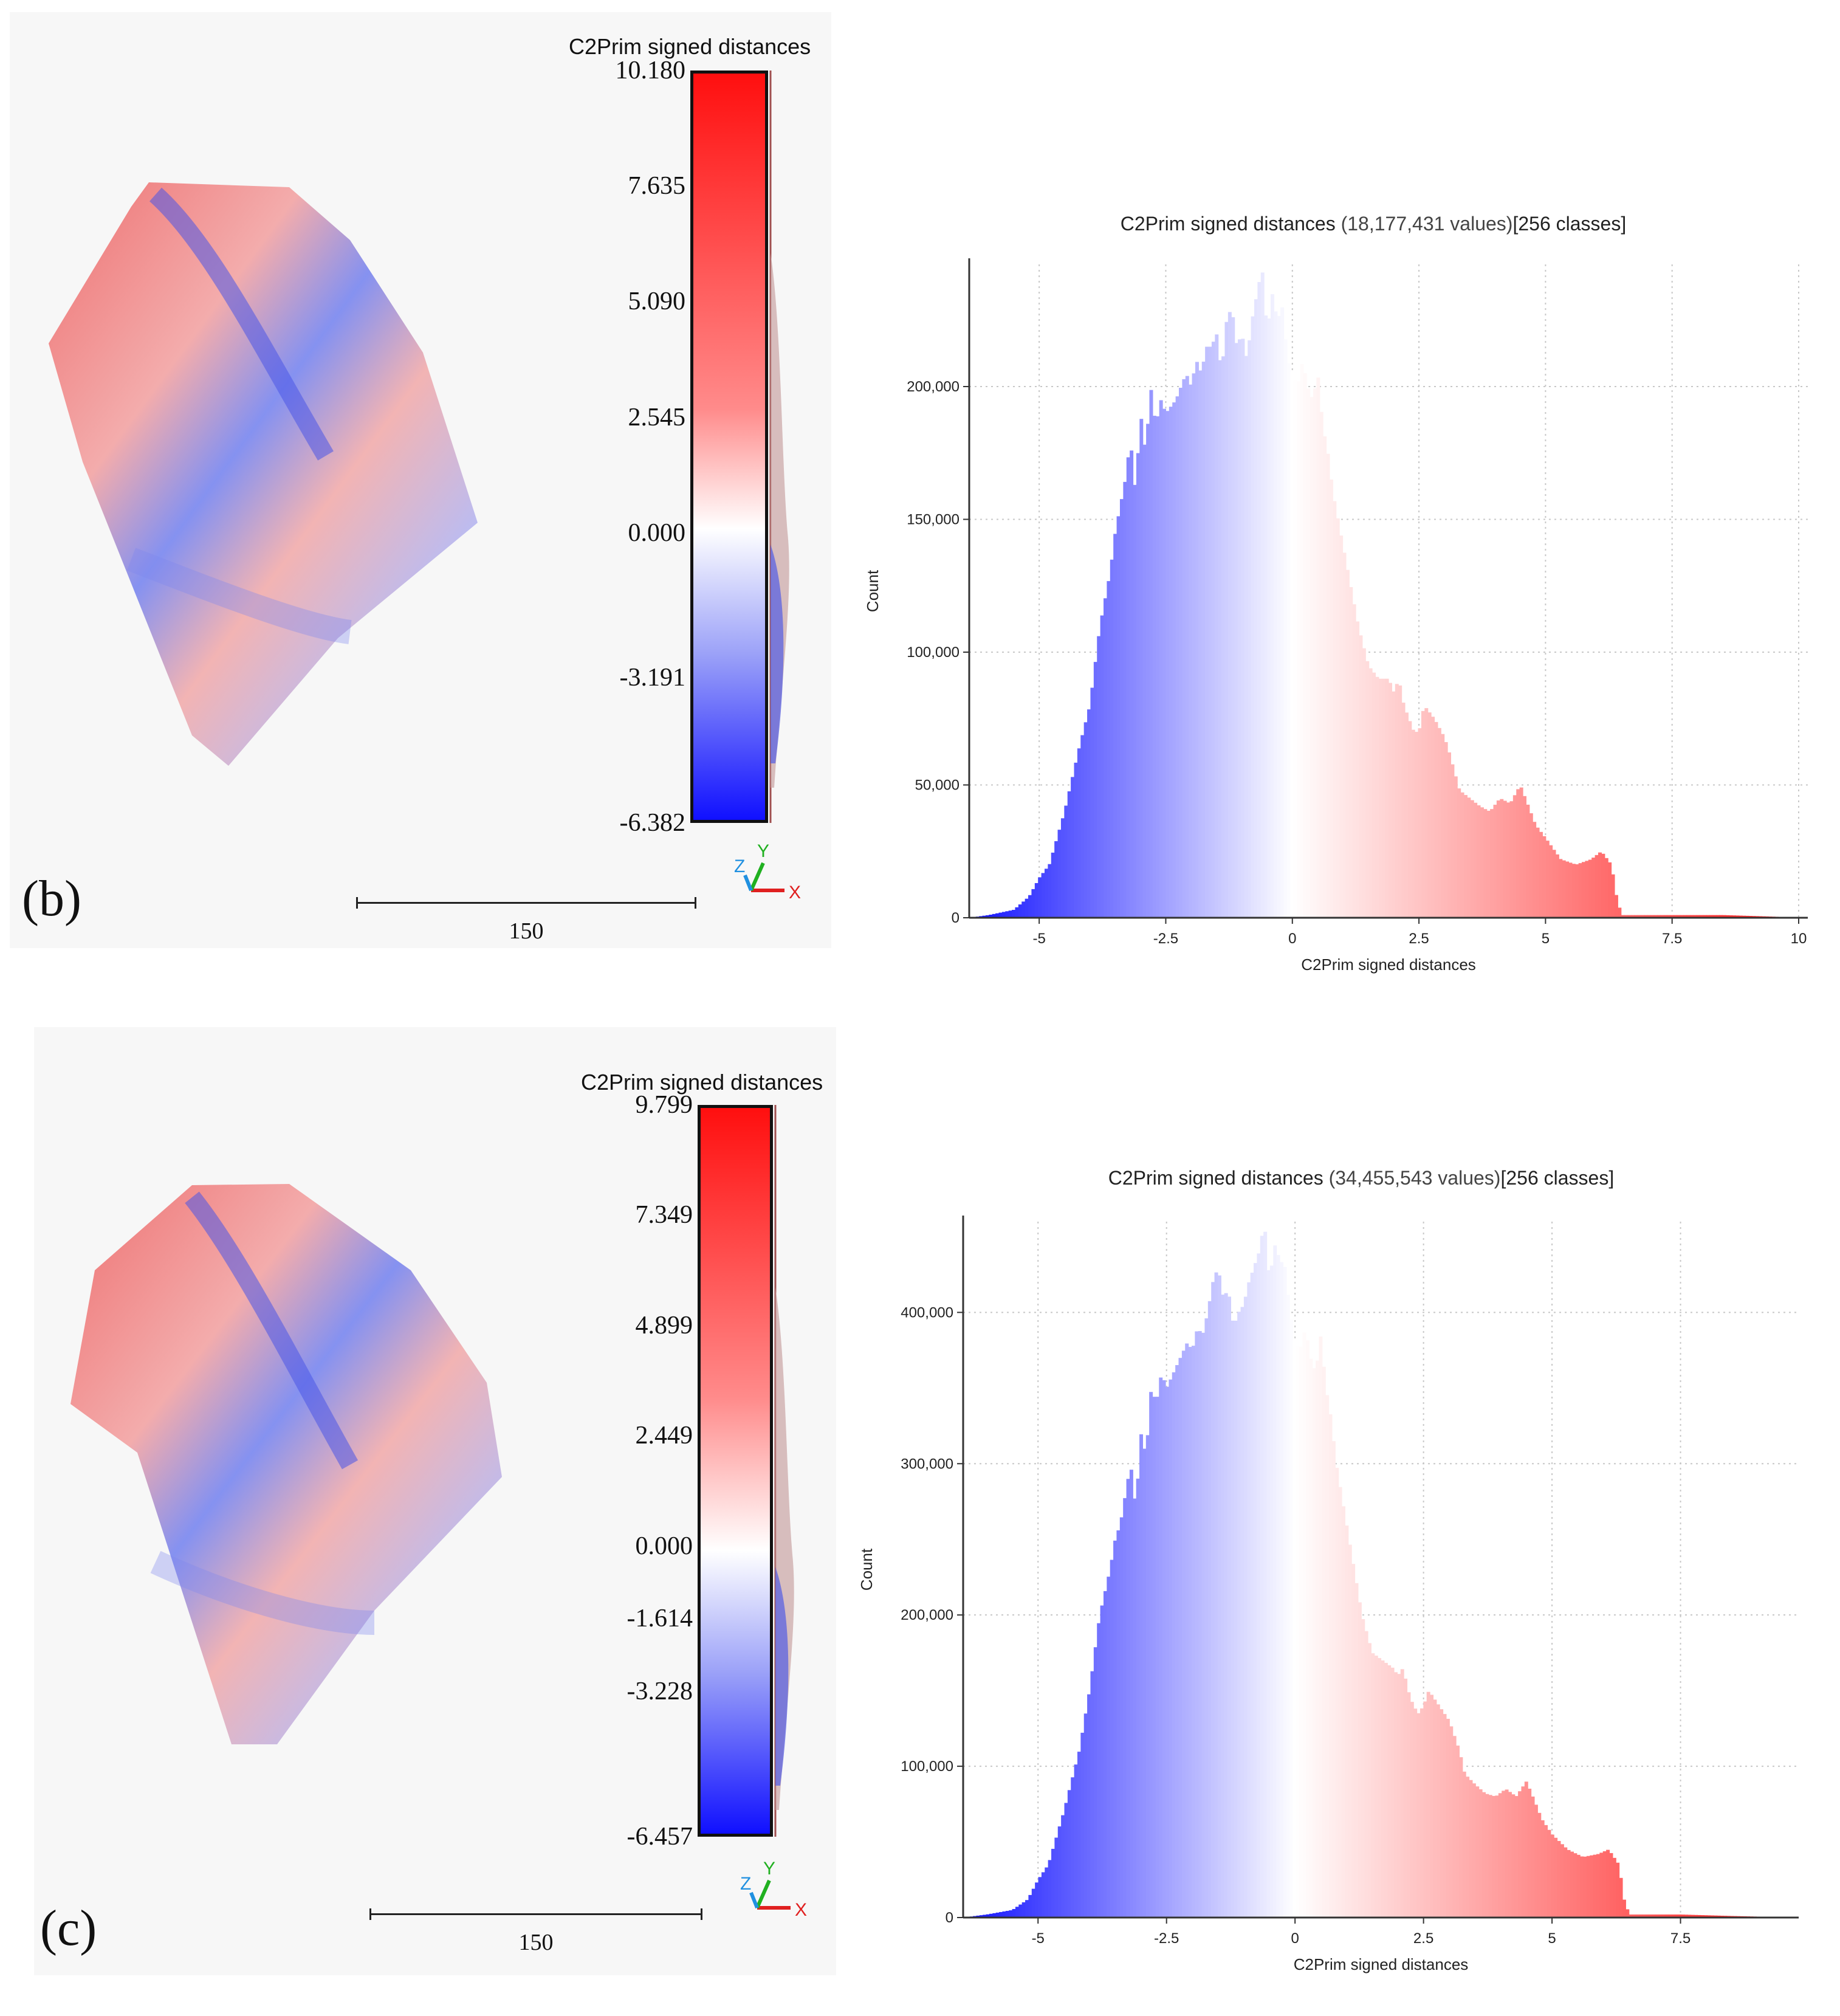 The image size is (1840, 2016). What do you see at coordinates (788, 447) in the screenshot?
I see `colorbar-histogram-b` at bounding box center [788, 447].